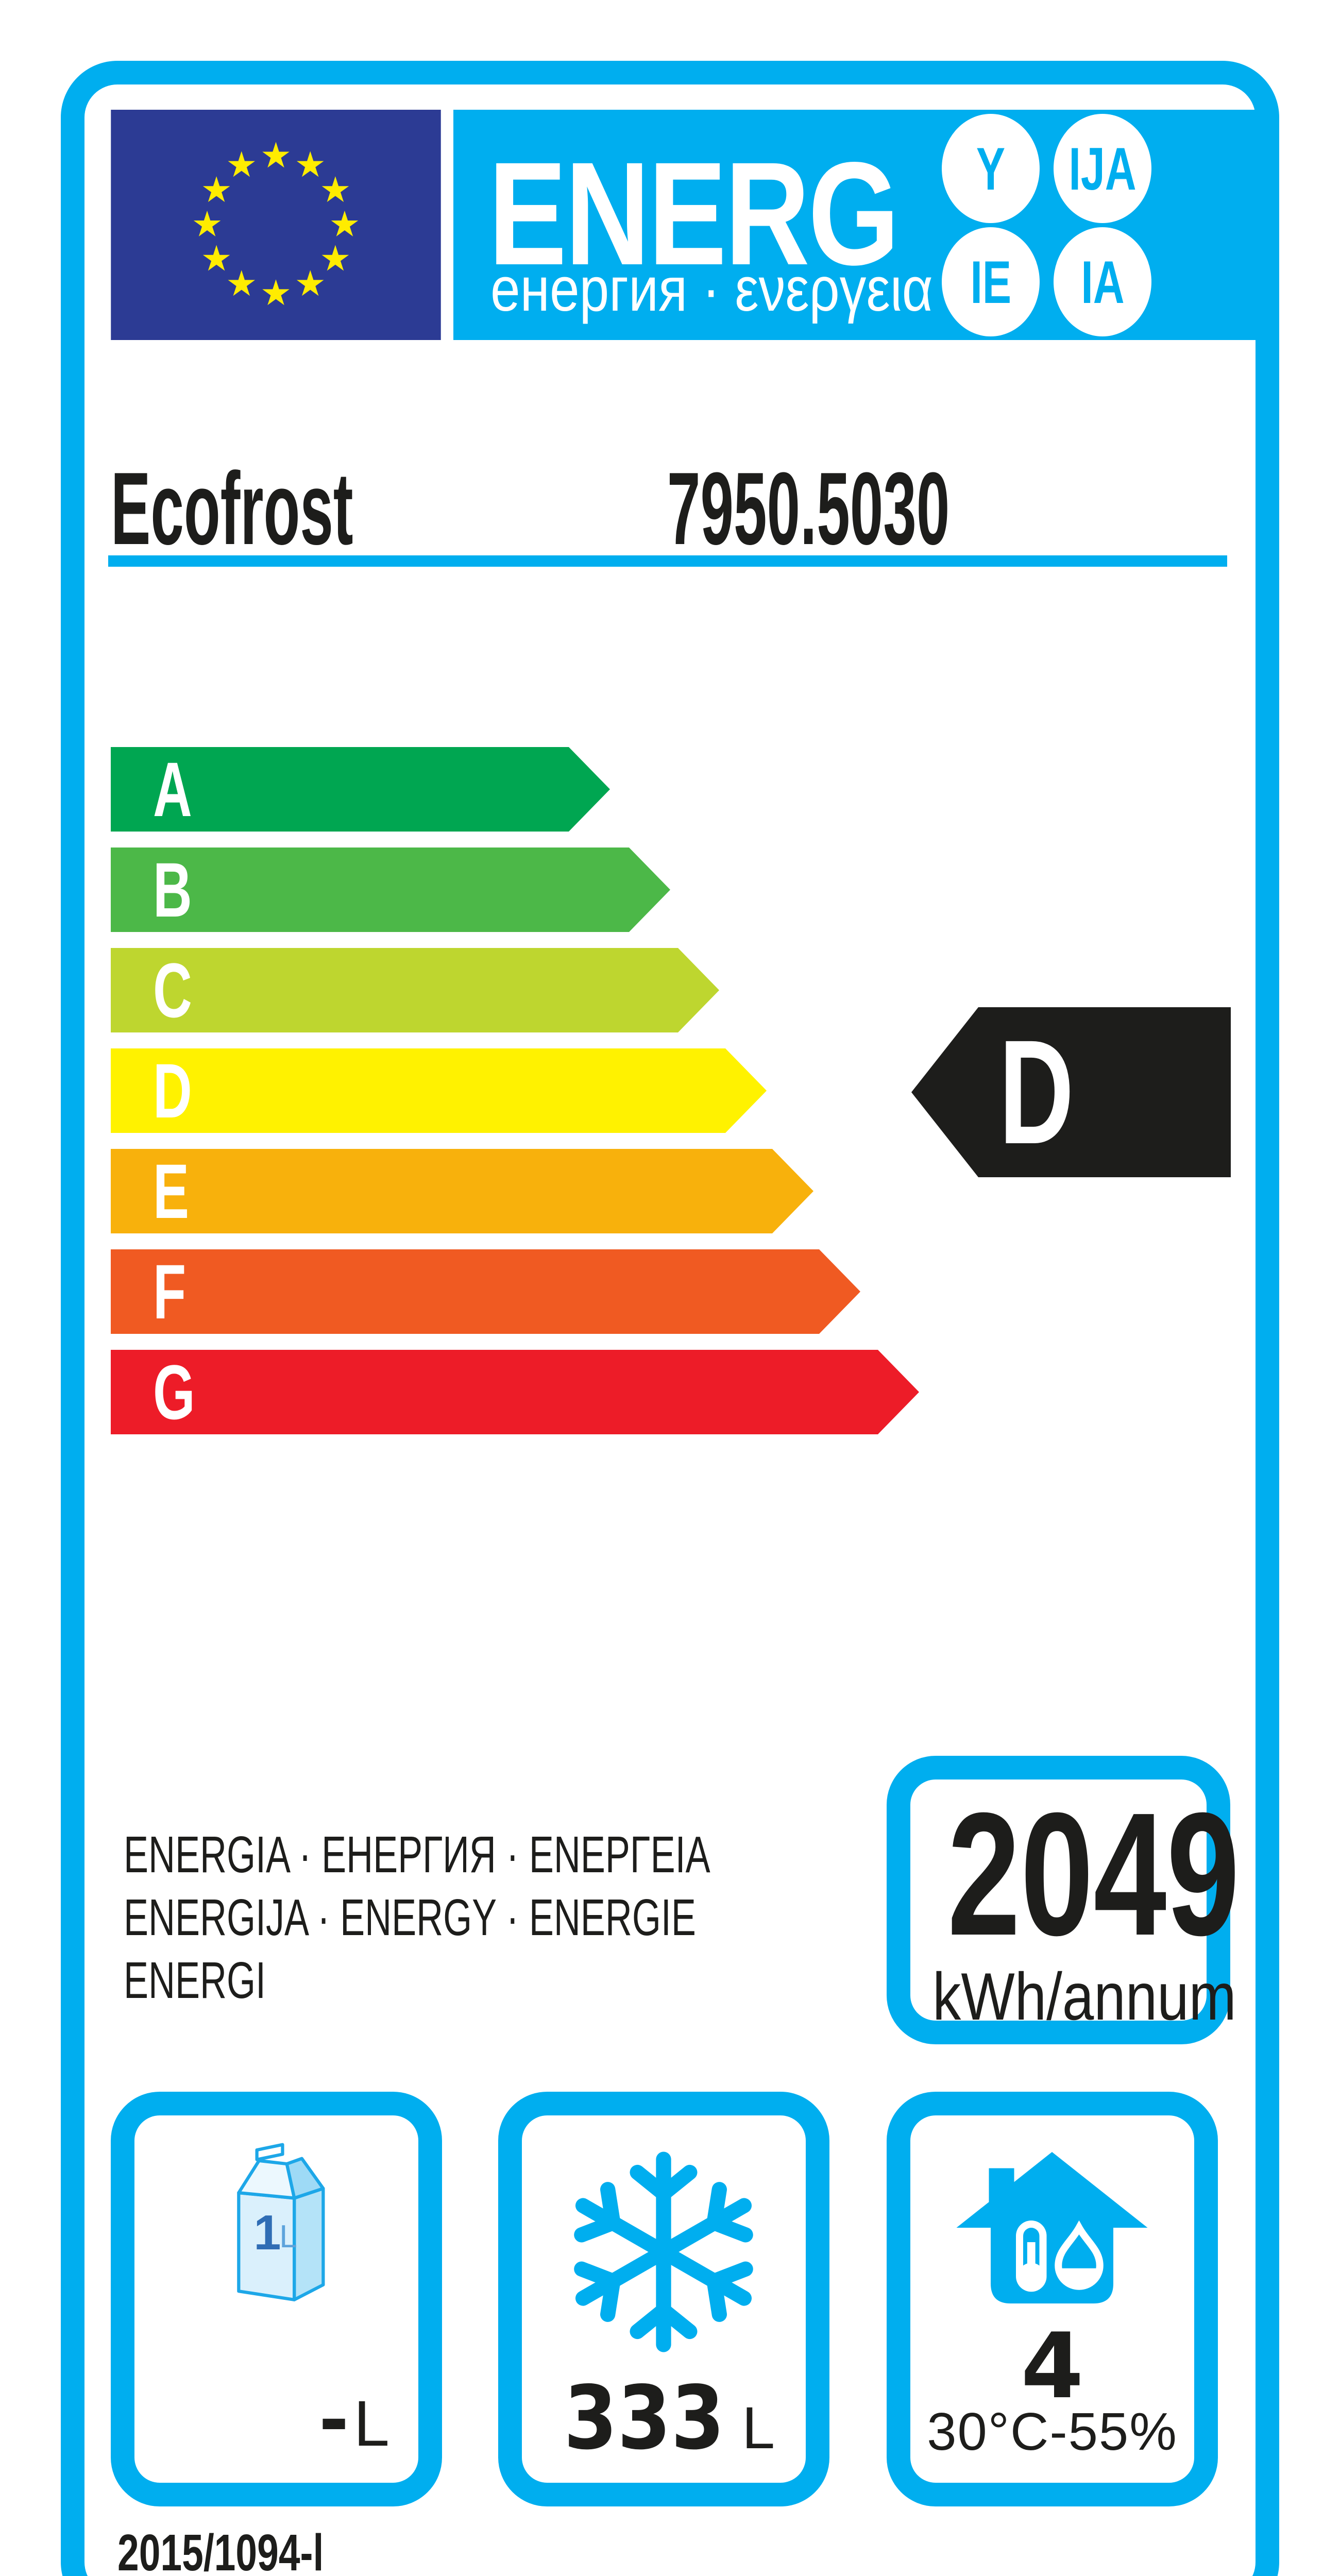 This screenshot has height=2576, width=1340. What do you see at coordinates (267, 2233) in the screenshot?
I see `carton-volume-value: 1` at bounding box center [267, 2233].